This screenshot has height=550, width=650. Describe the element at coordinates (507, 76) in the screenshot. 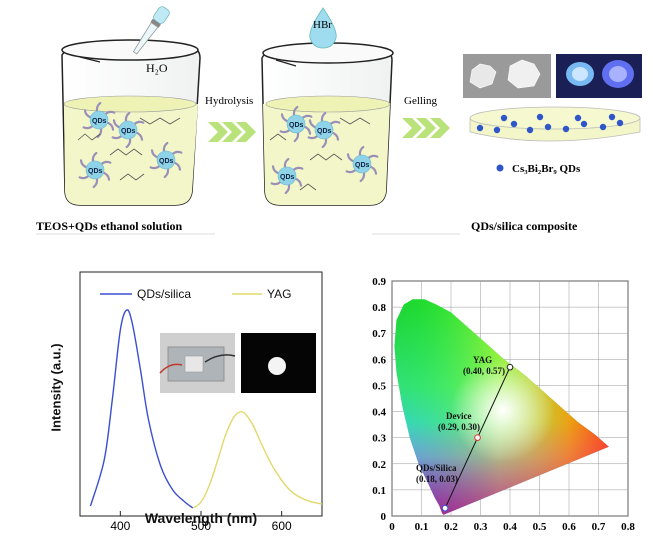

I see `photo-daylight` at that location.